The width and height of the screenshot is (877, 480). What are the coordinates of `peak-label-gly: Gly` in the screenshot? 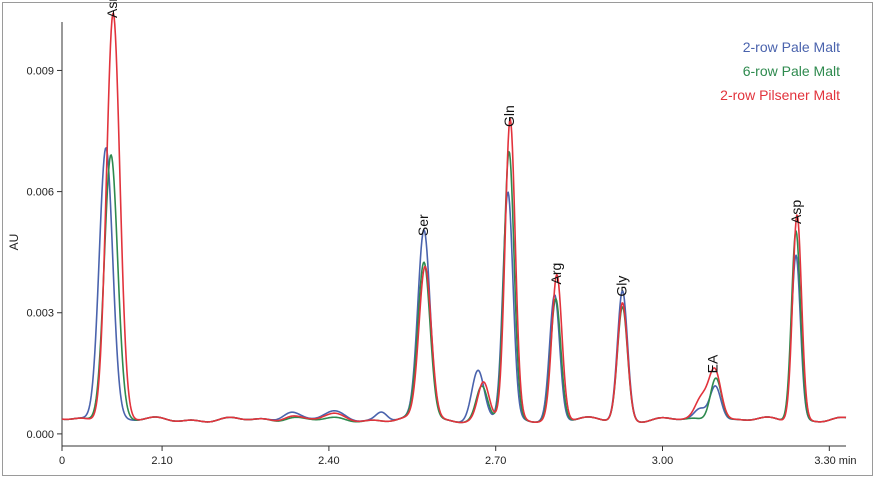 It's located at (621, 286).